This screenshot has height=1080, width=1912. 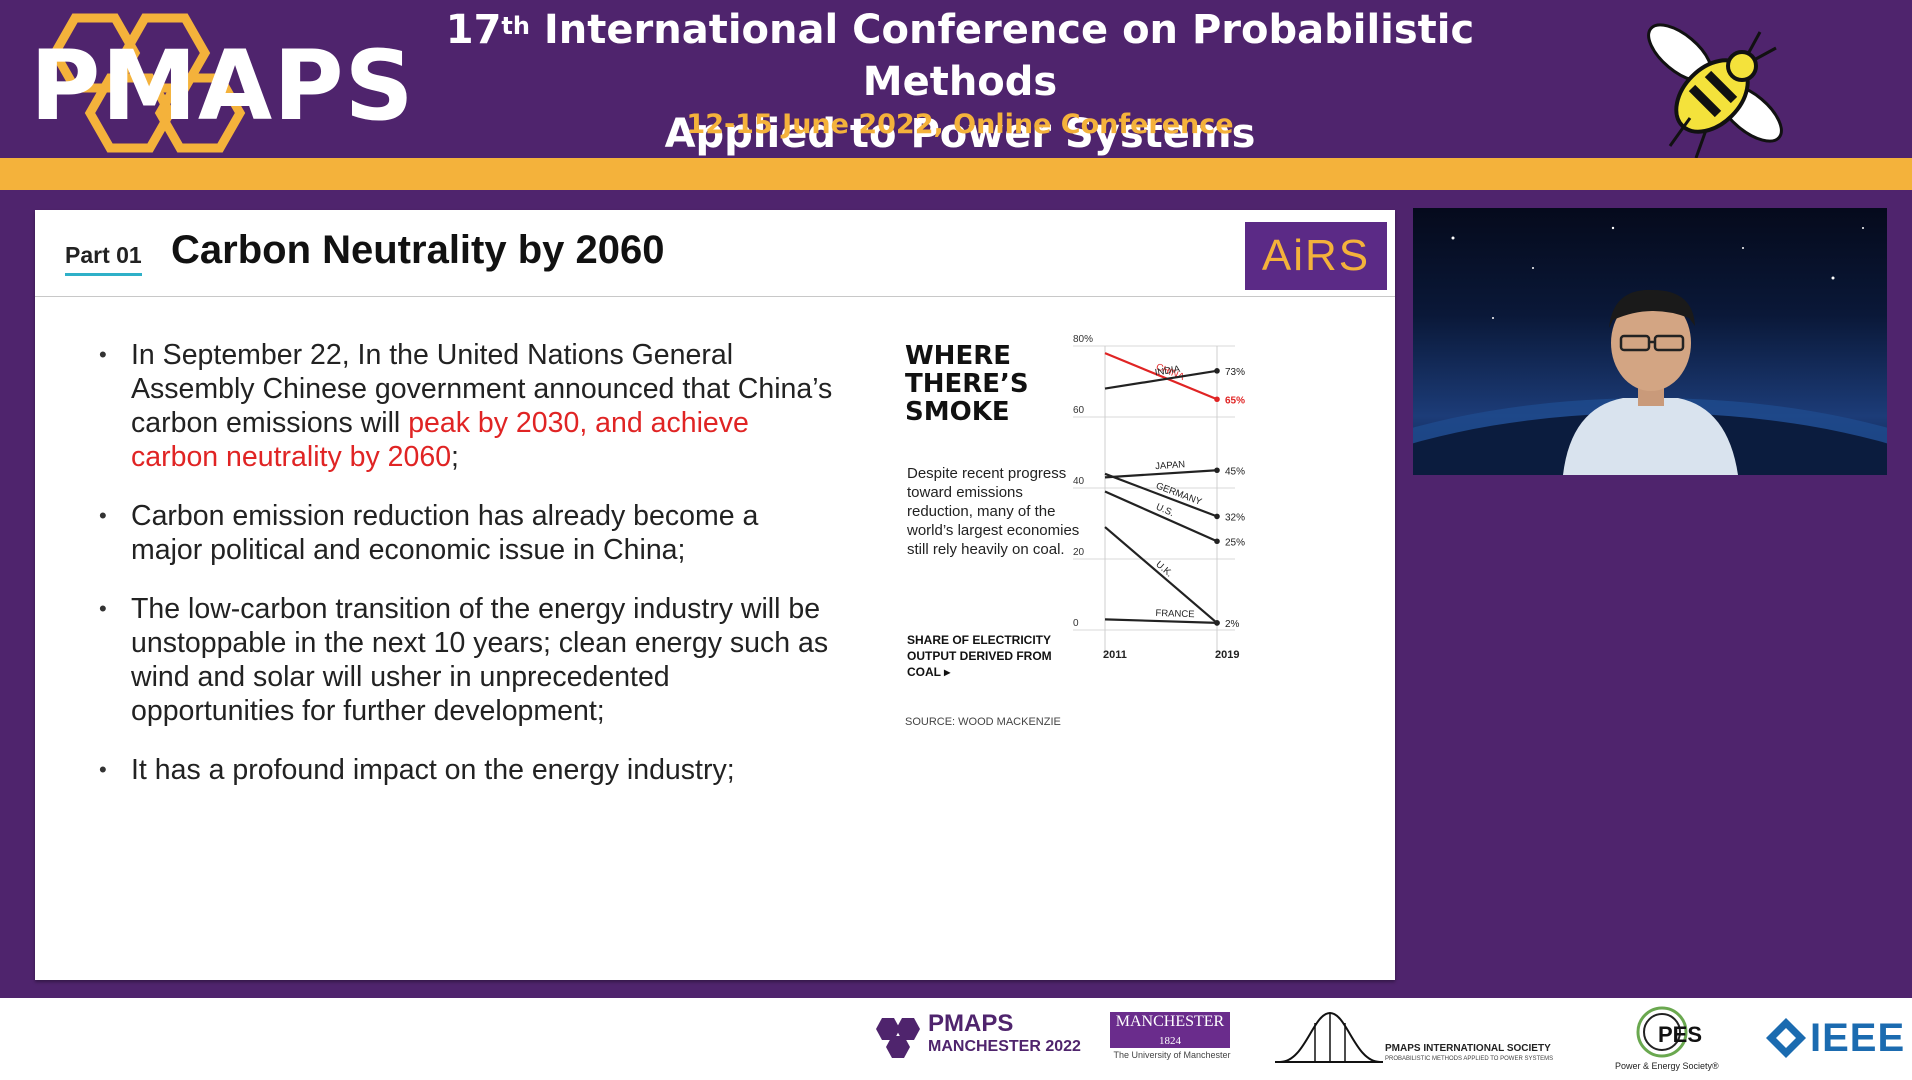 What do you see at coordinates (1858, 1038) in the screenshot?
I see `ieee-logo: IEEE` at bounding box center [1858, 1038].